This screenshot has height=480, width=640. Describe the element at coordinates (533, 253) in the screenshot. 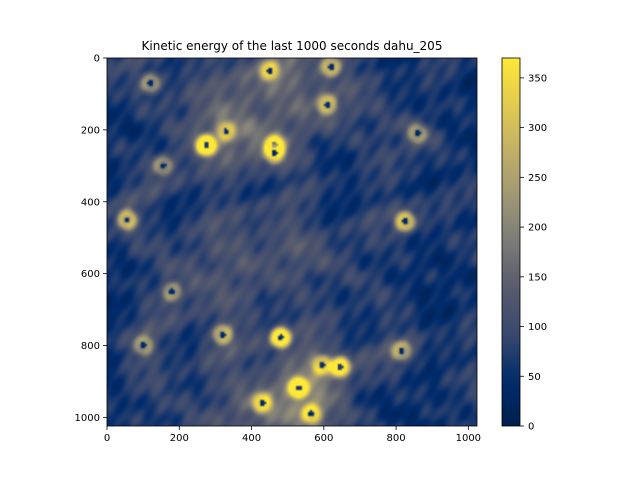

I see `colorbar-ticks: 0 50 100 150 200 250 300 350` at that location.